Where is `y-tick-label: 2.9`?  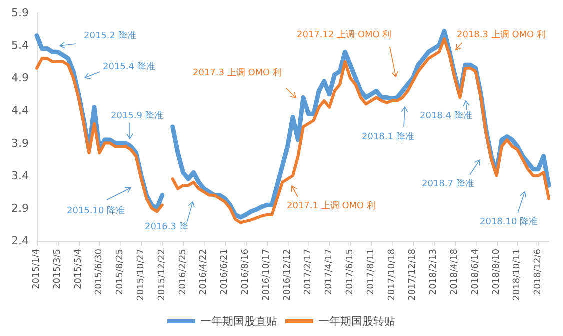 y-tick-label: 2.9 is located at coordinates (20, 208).